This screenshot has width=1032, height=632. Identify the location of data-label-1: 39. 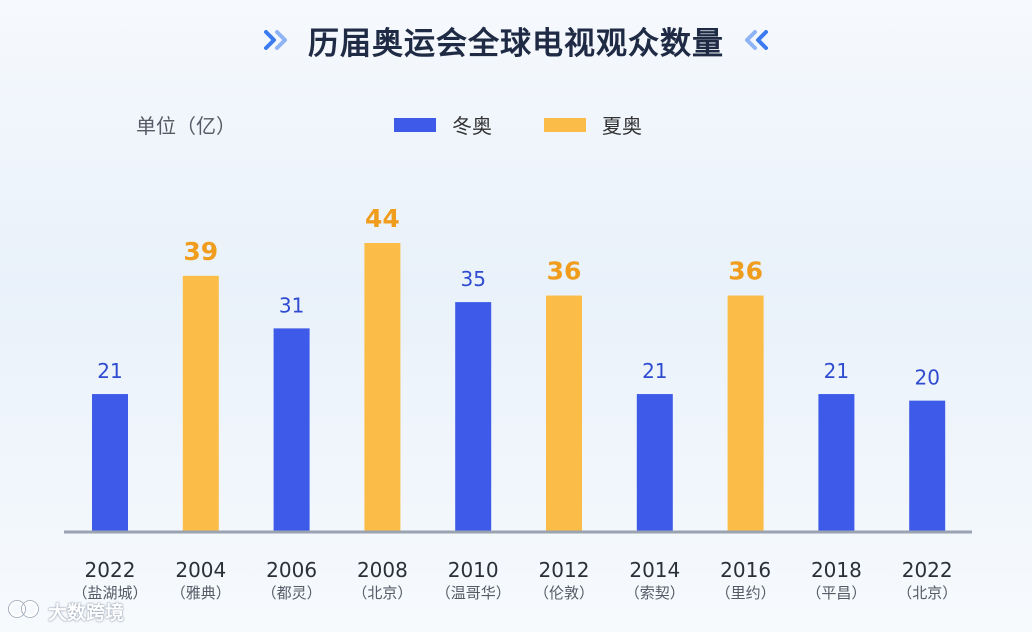
(200, 251).